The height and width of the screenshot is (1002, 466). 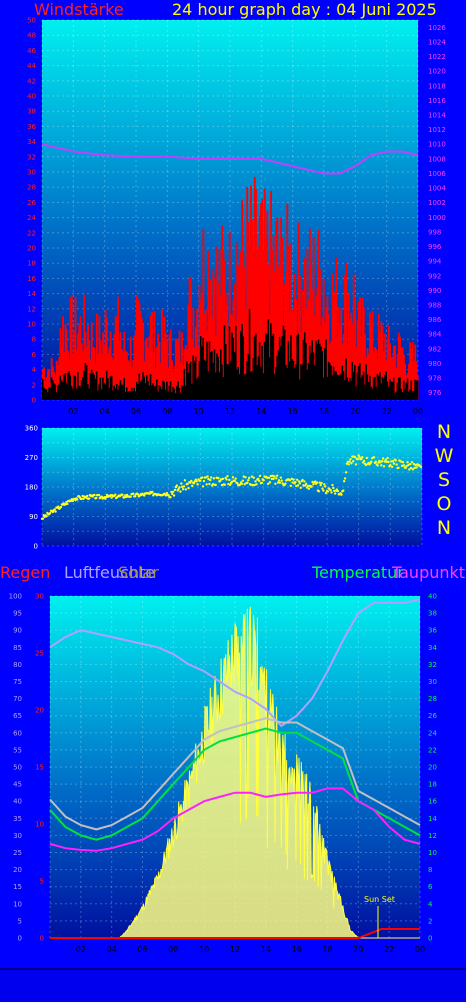 I want to click on rain-line, so click(x=235, y=933).